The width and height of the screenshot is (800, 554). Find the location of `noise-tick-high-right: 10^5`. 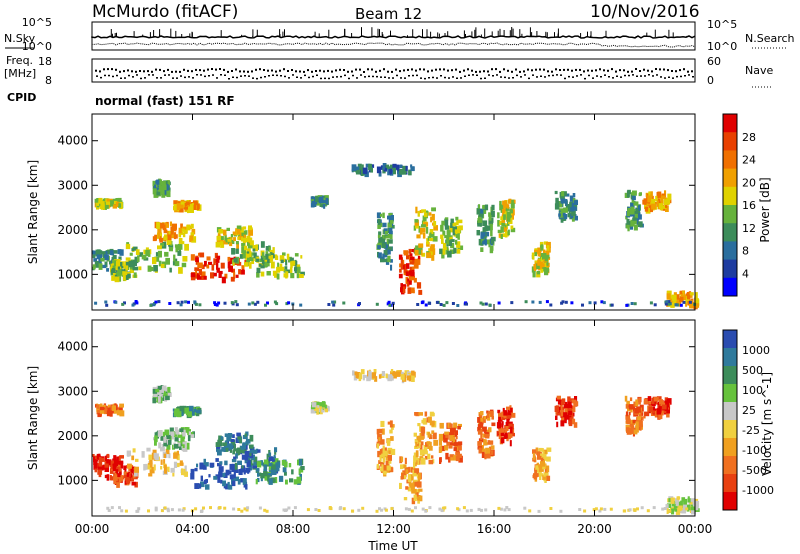

noise-tick-high-right: 10^5 is located at coordinates (722, 24).